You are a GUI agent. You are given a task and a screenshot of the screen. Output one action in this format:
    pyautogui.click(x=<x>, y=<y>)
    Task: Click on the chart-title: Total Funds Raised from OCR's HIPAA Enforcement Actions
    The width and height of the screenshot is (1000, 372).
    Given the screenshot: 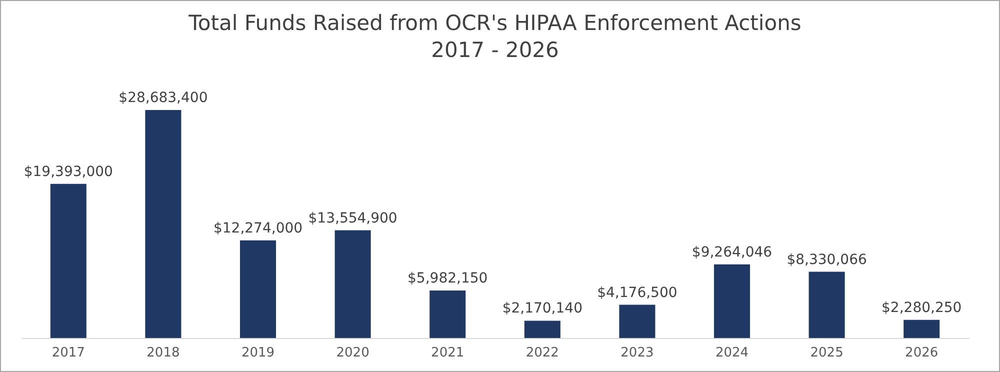 What is the action you would take?
    pyautogui.click(x=495, y=23)
    